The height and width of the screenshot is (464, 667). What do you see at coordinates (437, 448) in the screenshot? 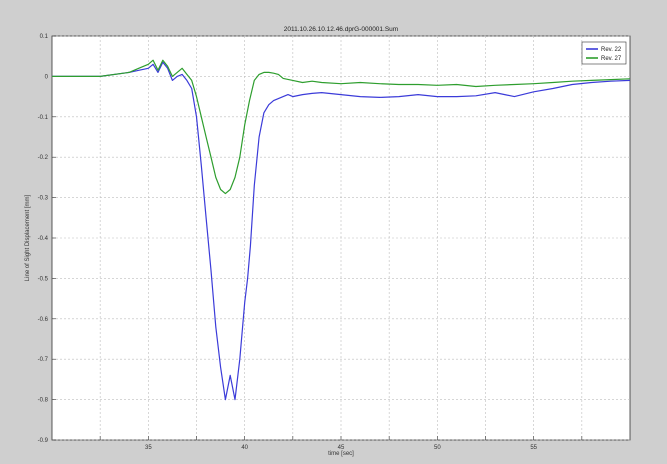
I see `x-tick-label: 50` at bounding box center [437, 448].